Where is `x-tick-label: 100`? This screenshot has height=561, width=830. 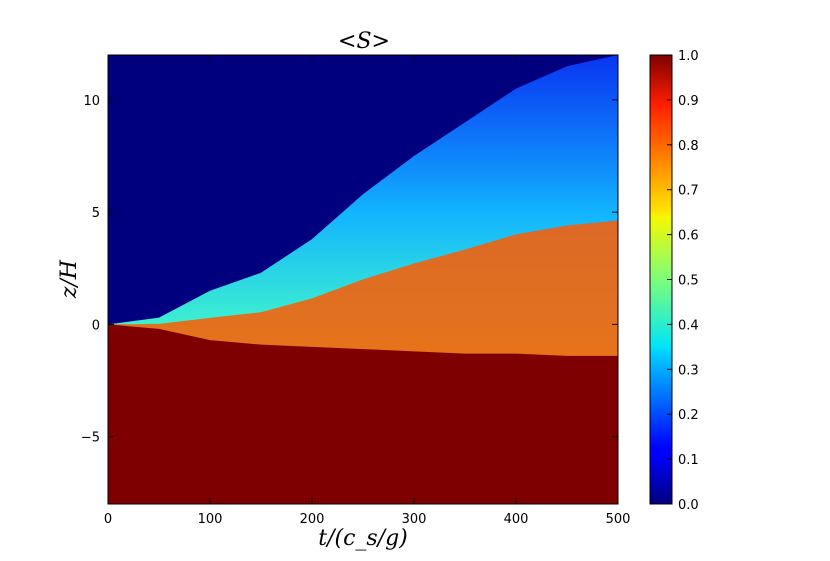
x-tick-label: 100 is located at coordinates (210, 519).